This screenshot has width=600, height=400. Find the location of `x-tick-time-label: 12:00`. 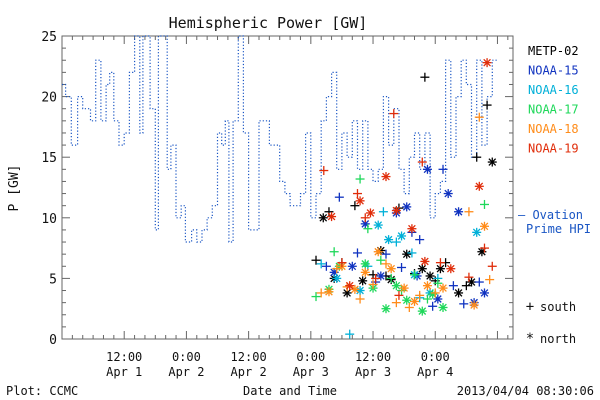

x-tick-time-label: 12:00 is located at coordinates (249, 357).